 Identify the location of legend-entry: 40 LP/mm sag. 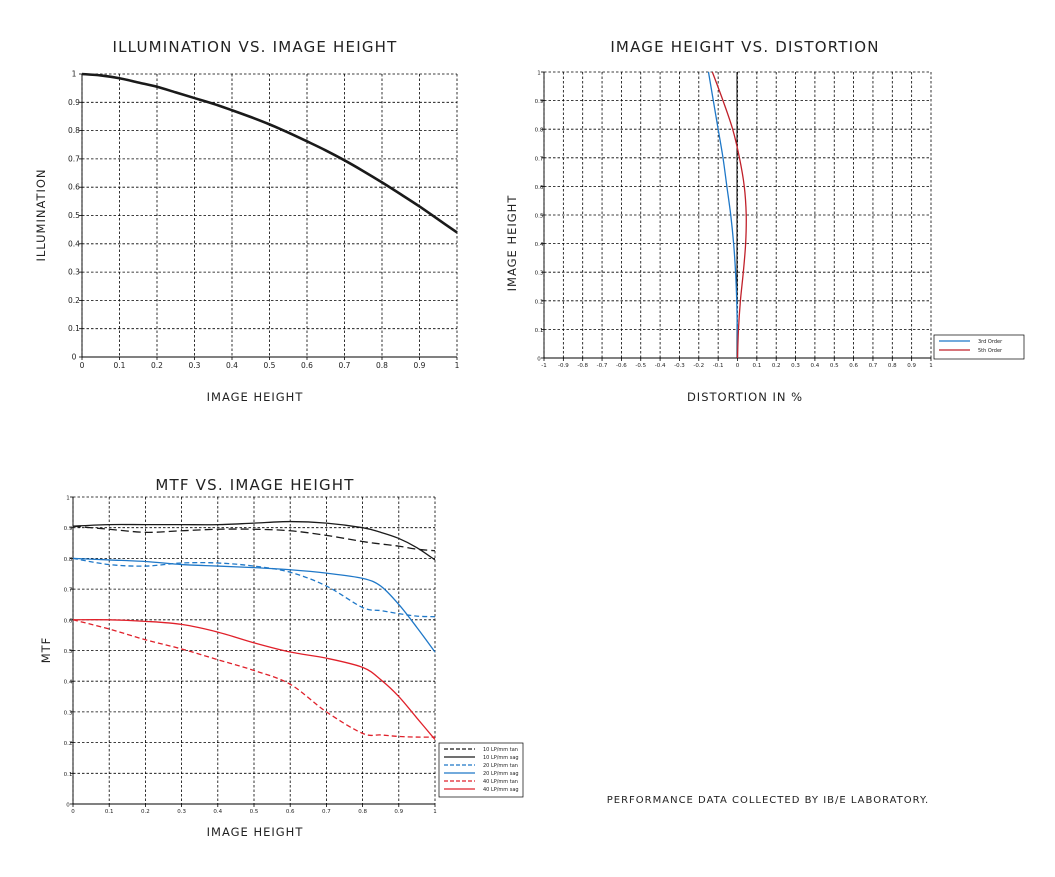
(501, 790).